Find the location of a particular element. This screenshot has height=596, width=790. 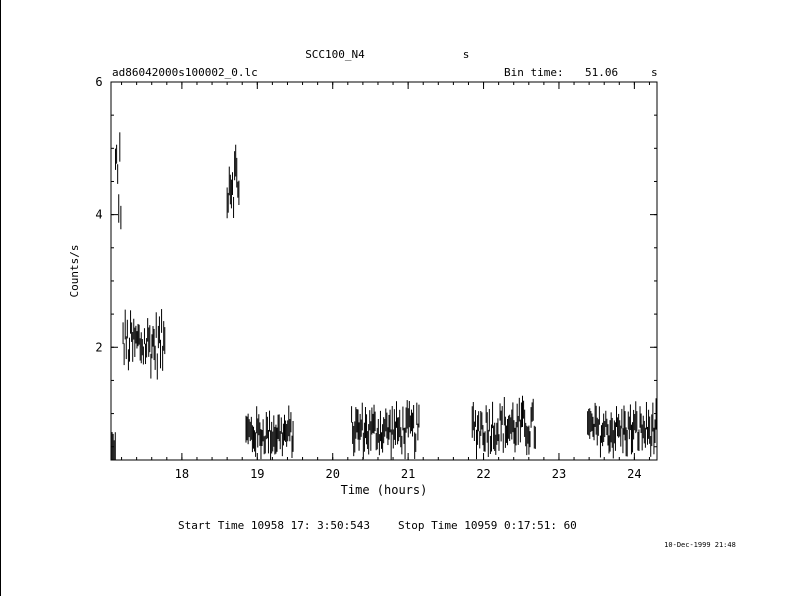

chart-title-unit: s is located at coordinates (466, 54).